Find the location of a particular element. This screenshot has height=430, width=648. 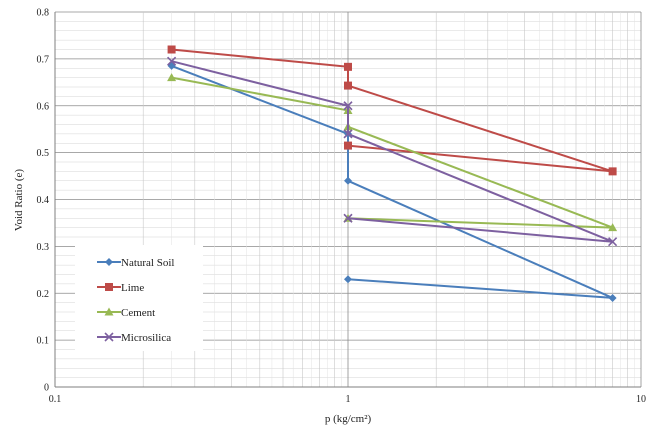

legend-label: Lime is located at coordinates (132, 288).